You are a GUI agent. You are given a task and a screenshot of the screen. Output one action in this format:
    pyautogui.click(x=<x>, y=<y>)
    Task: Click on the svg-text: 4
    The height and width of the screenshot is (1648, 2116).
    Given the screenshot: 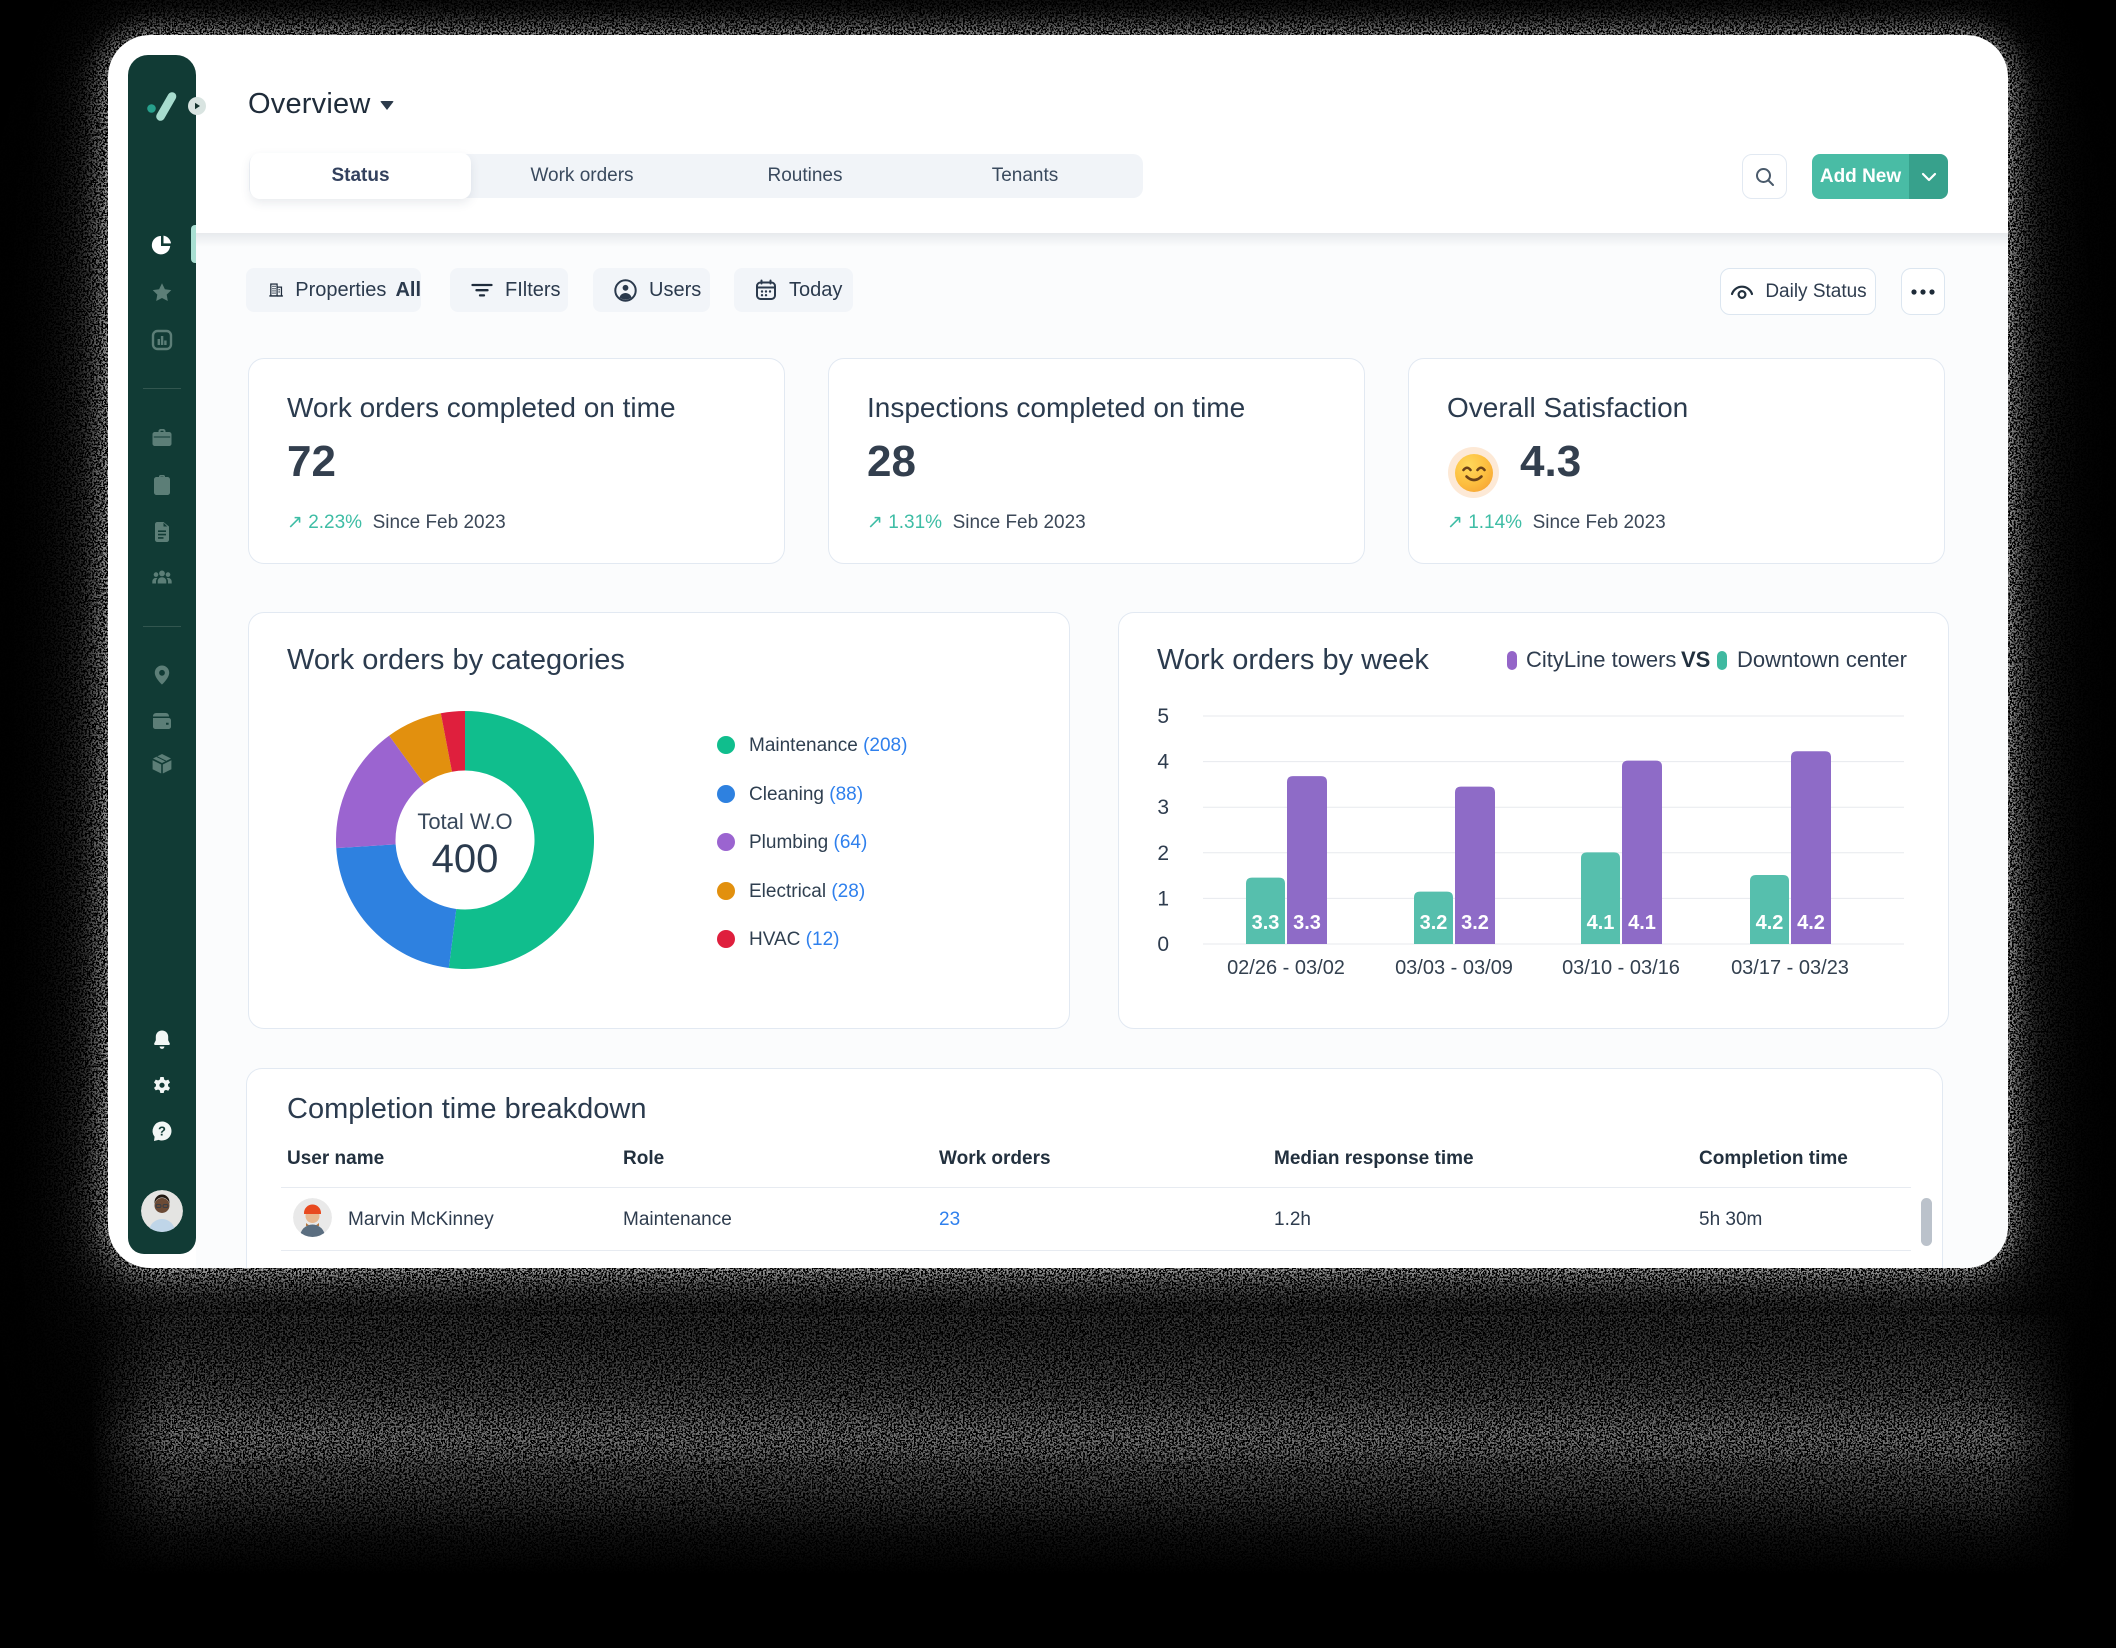 What is the action you would take?
    pyautogui.click(x=1163, y=762)
    